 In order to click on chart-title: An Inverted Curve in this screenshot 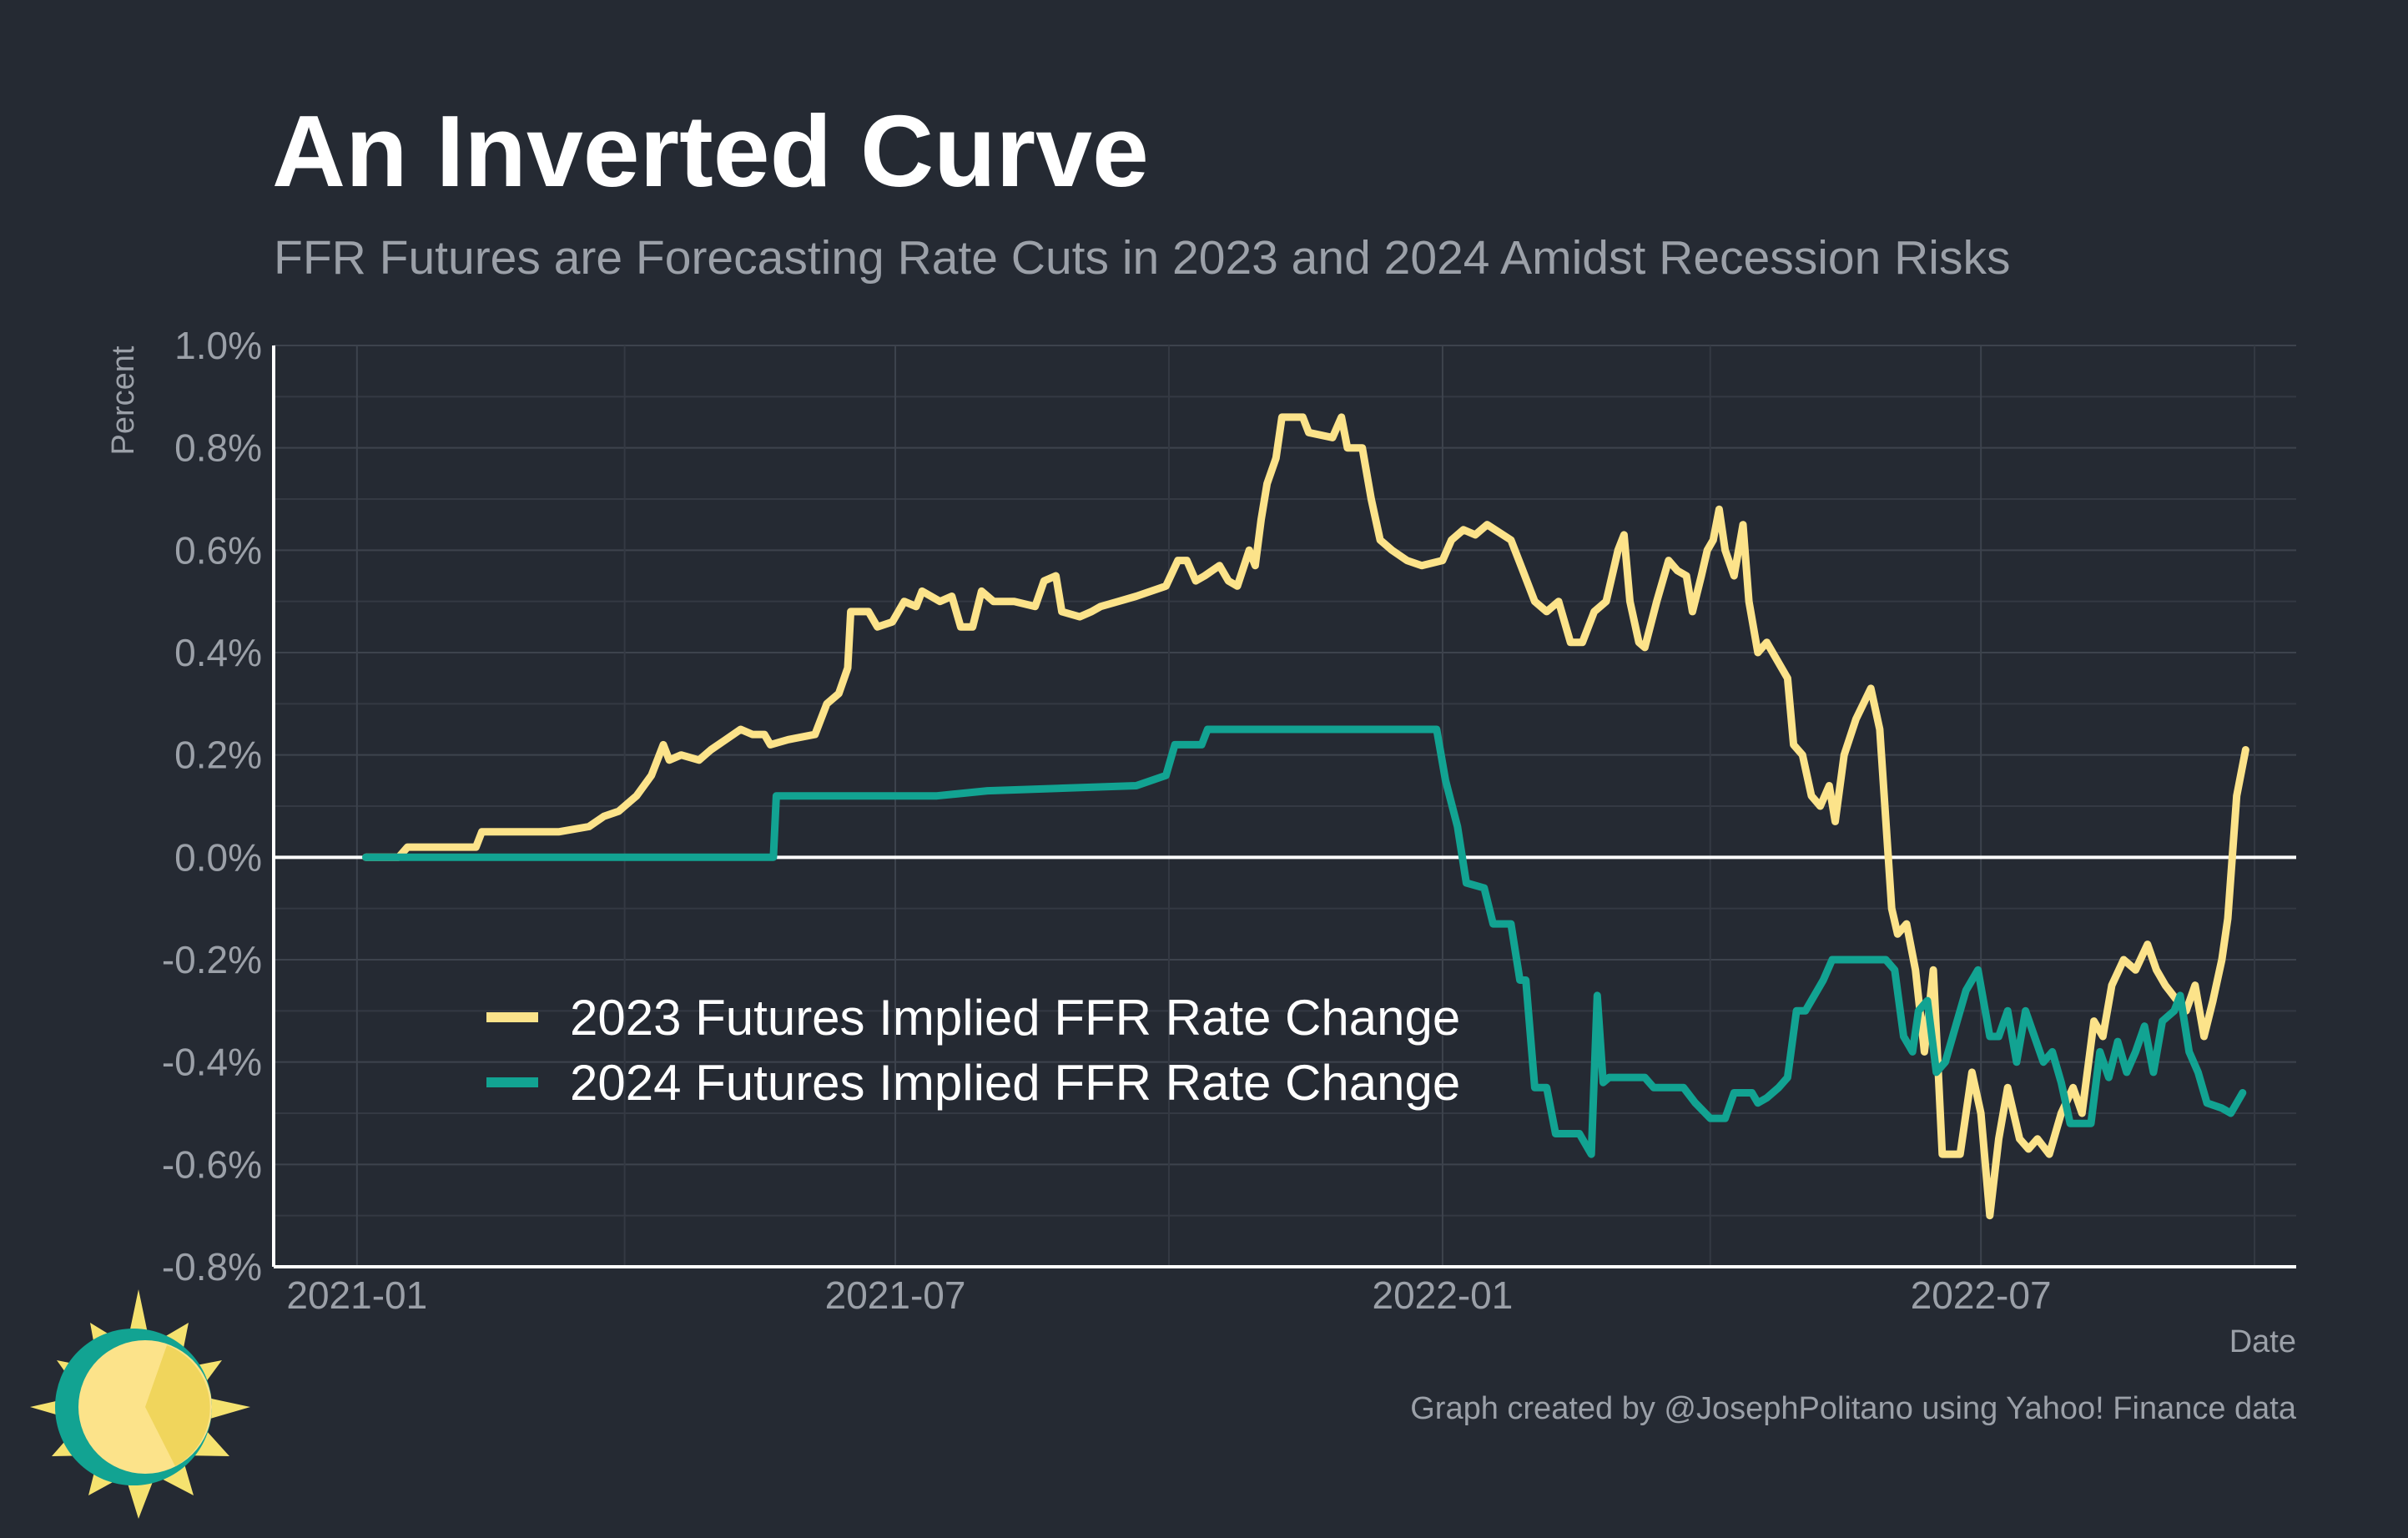, I will do `click(710, 151)`.